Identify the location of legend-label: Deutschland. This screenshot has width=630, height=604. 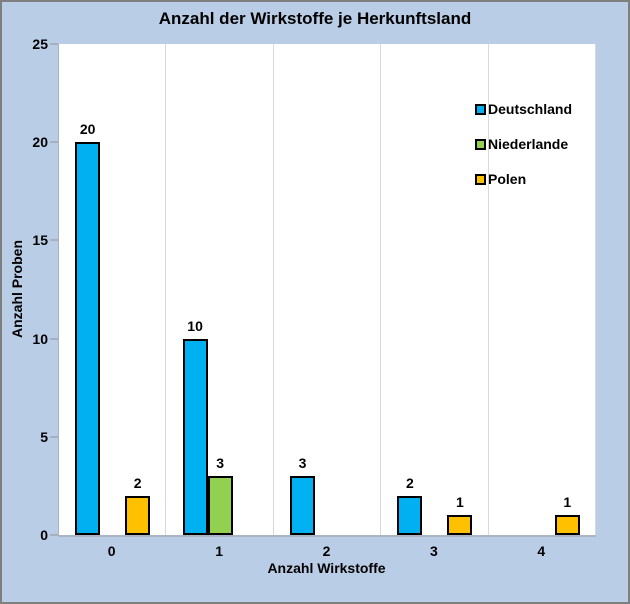
(530, 109).